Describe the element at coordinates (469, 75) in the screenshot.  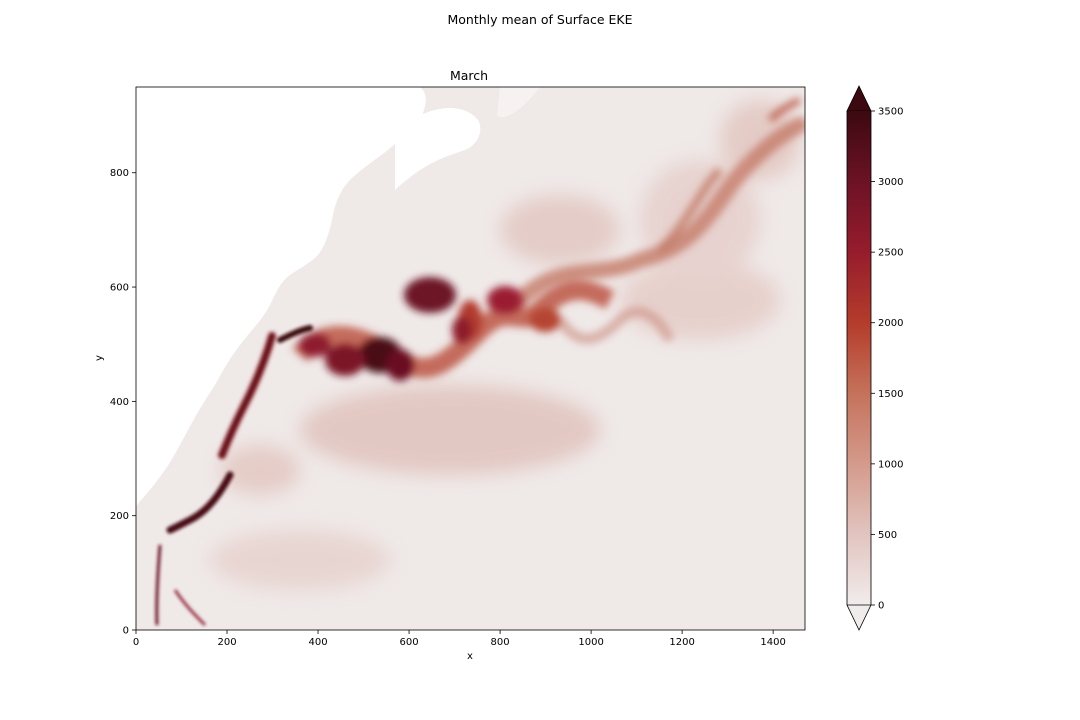
I see `axes-title: March` at that location.